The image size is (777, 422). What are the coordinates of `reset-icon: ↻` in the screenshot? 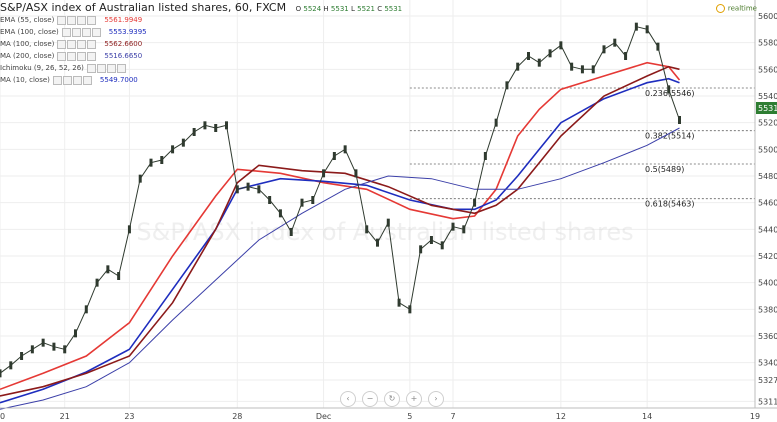 It's located at (392, 399).